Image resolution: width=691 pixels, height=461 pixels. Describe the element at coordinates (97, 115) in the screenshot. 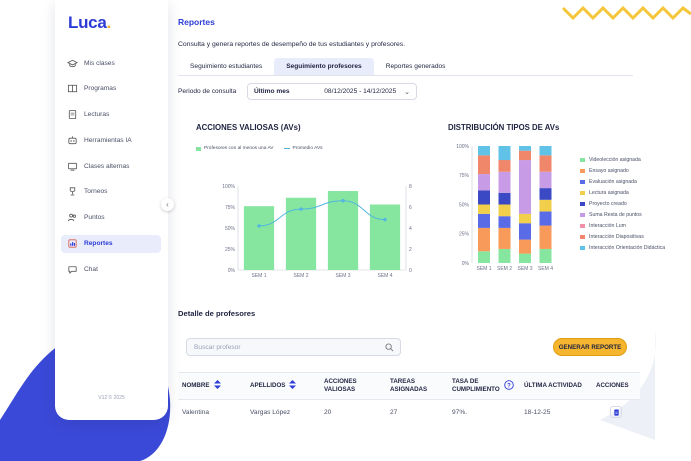

I see `sidebar-item-label: Lecturas` at that location.